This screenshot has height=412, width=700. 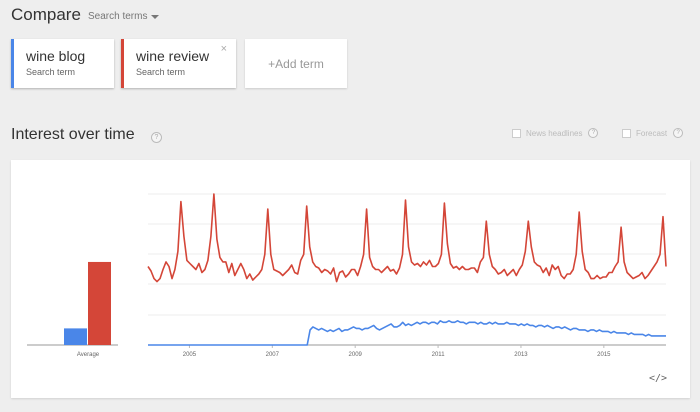 I want to click on compare-title: Compare, so click(x=46, y=14).